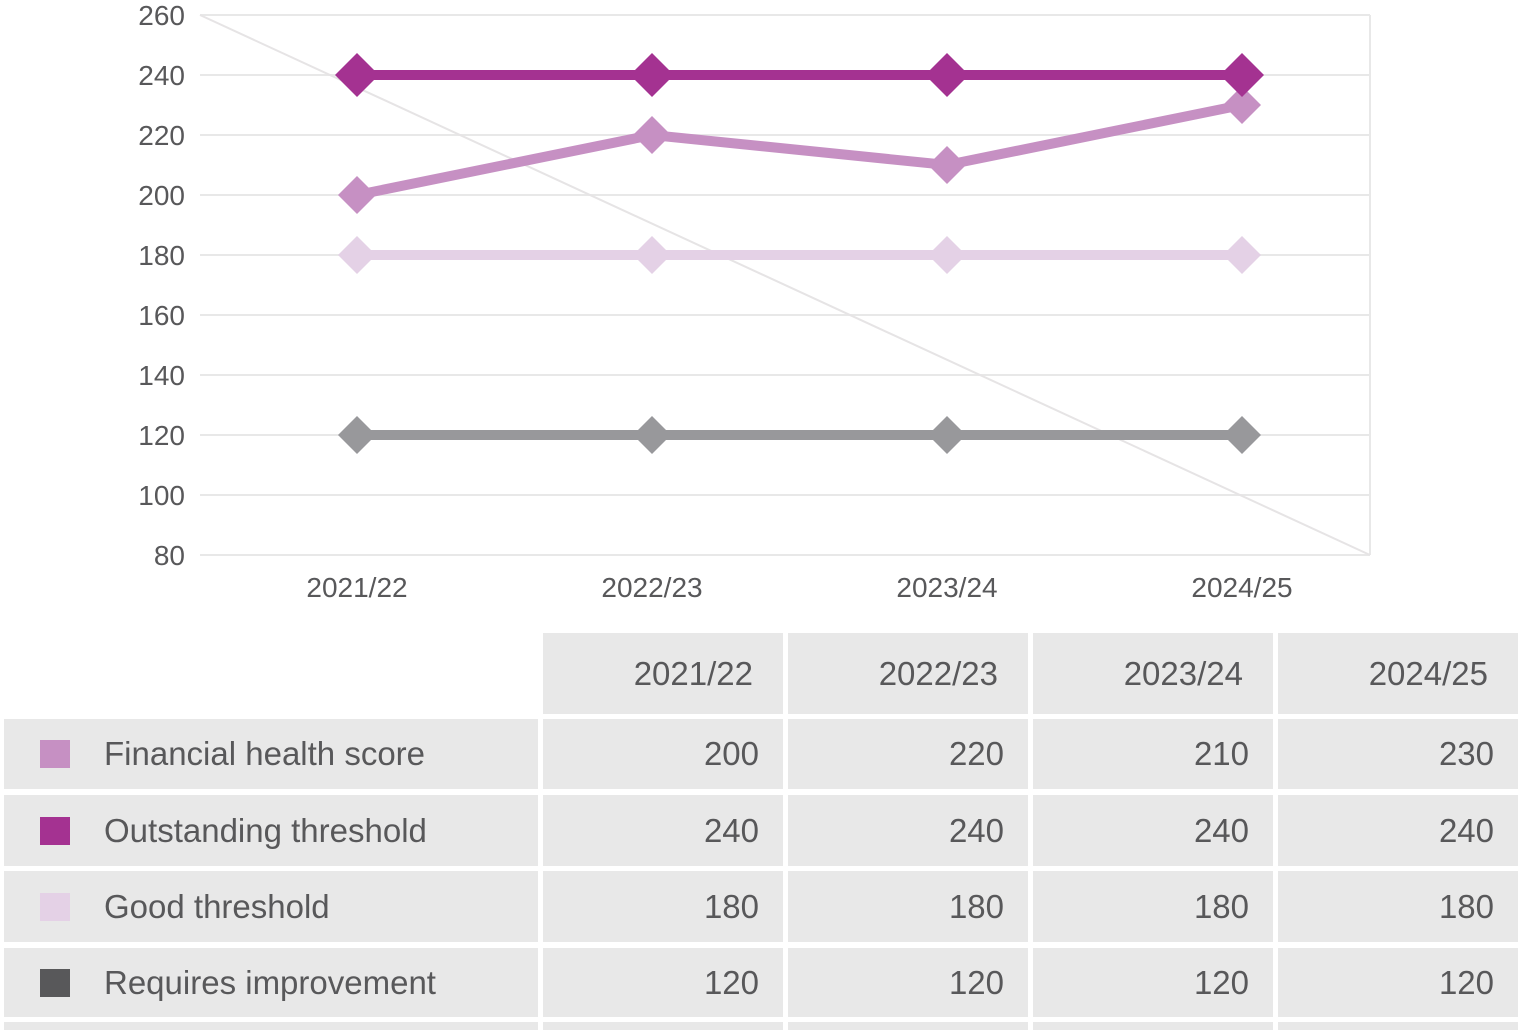  Describe the element at coordinates (161, 495) in the screenshot. I see `y-axis-tick-label: 100` at that location.